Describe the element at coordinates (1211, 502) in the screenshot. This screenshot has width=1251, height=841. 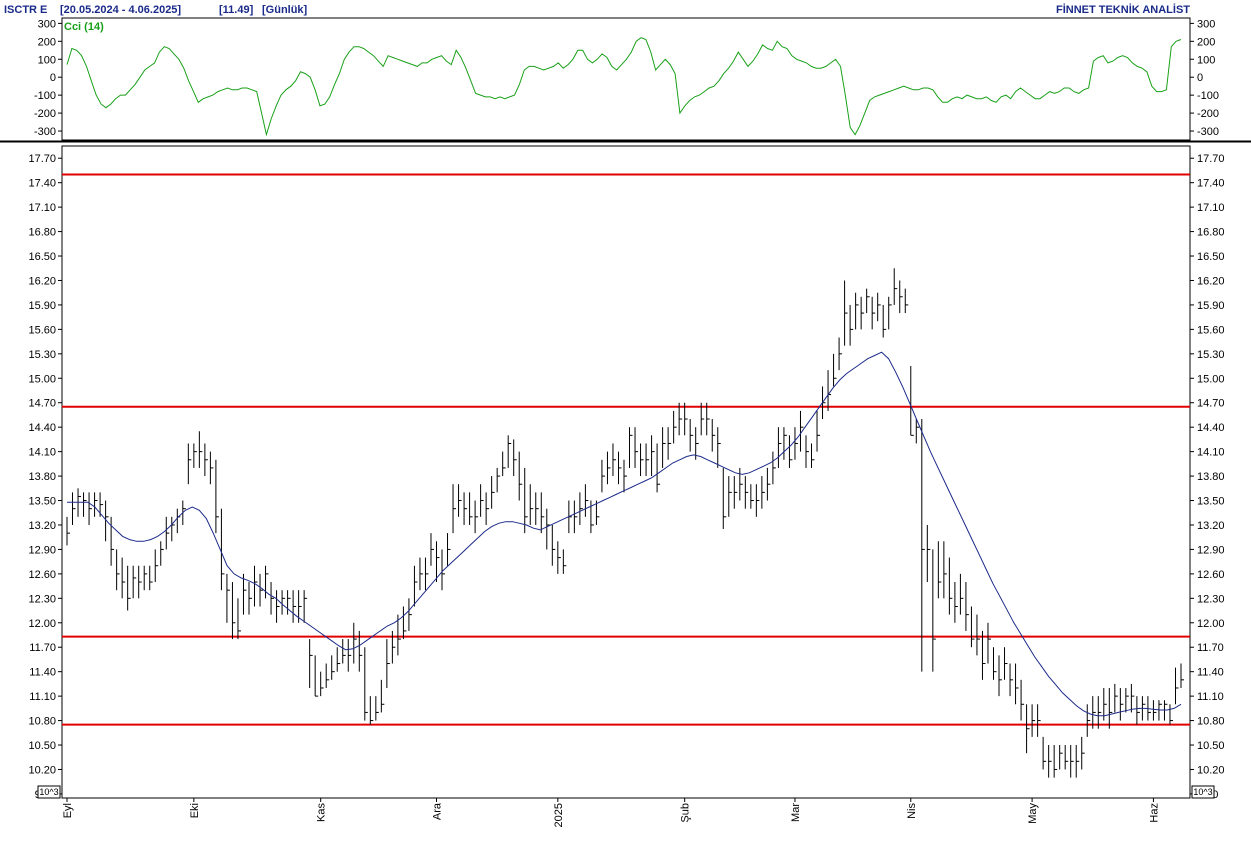
I see `price-tick-label-right: 13.50` at that location.